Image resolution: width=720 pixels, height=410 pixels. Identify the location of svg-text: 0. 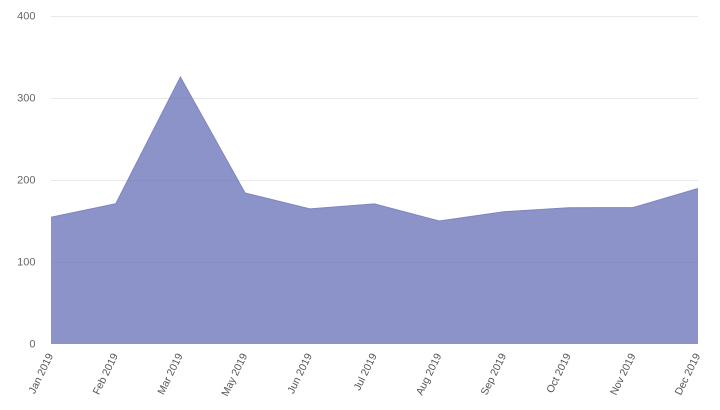
(32, 345).